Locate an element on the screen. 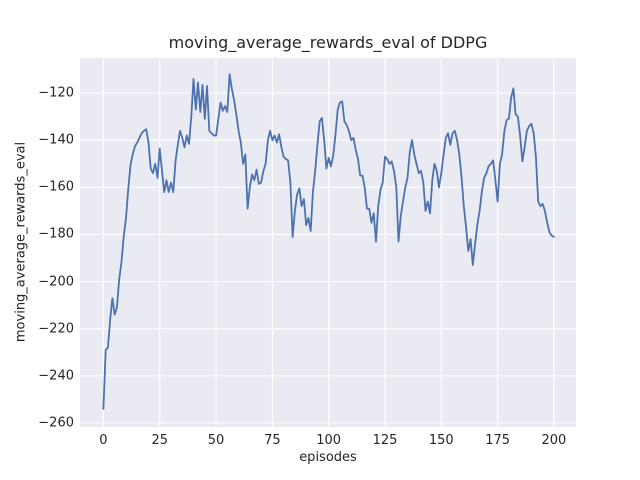  chart-title: moving_average_rewards_eval of DDPG is located at coordinates (328, 42).